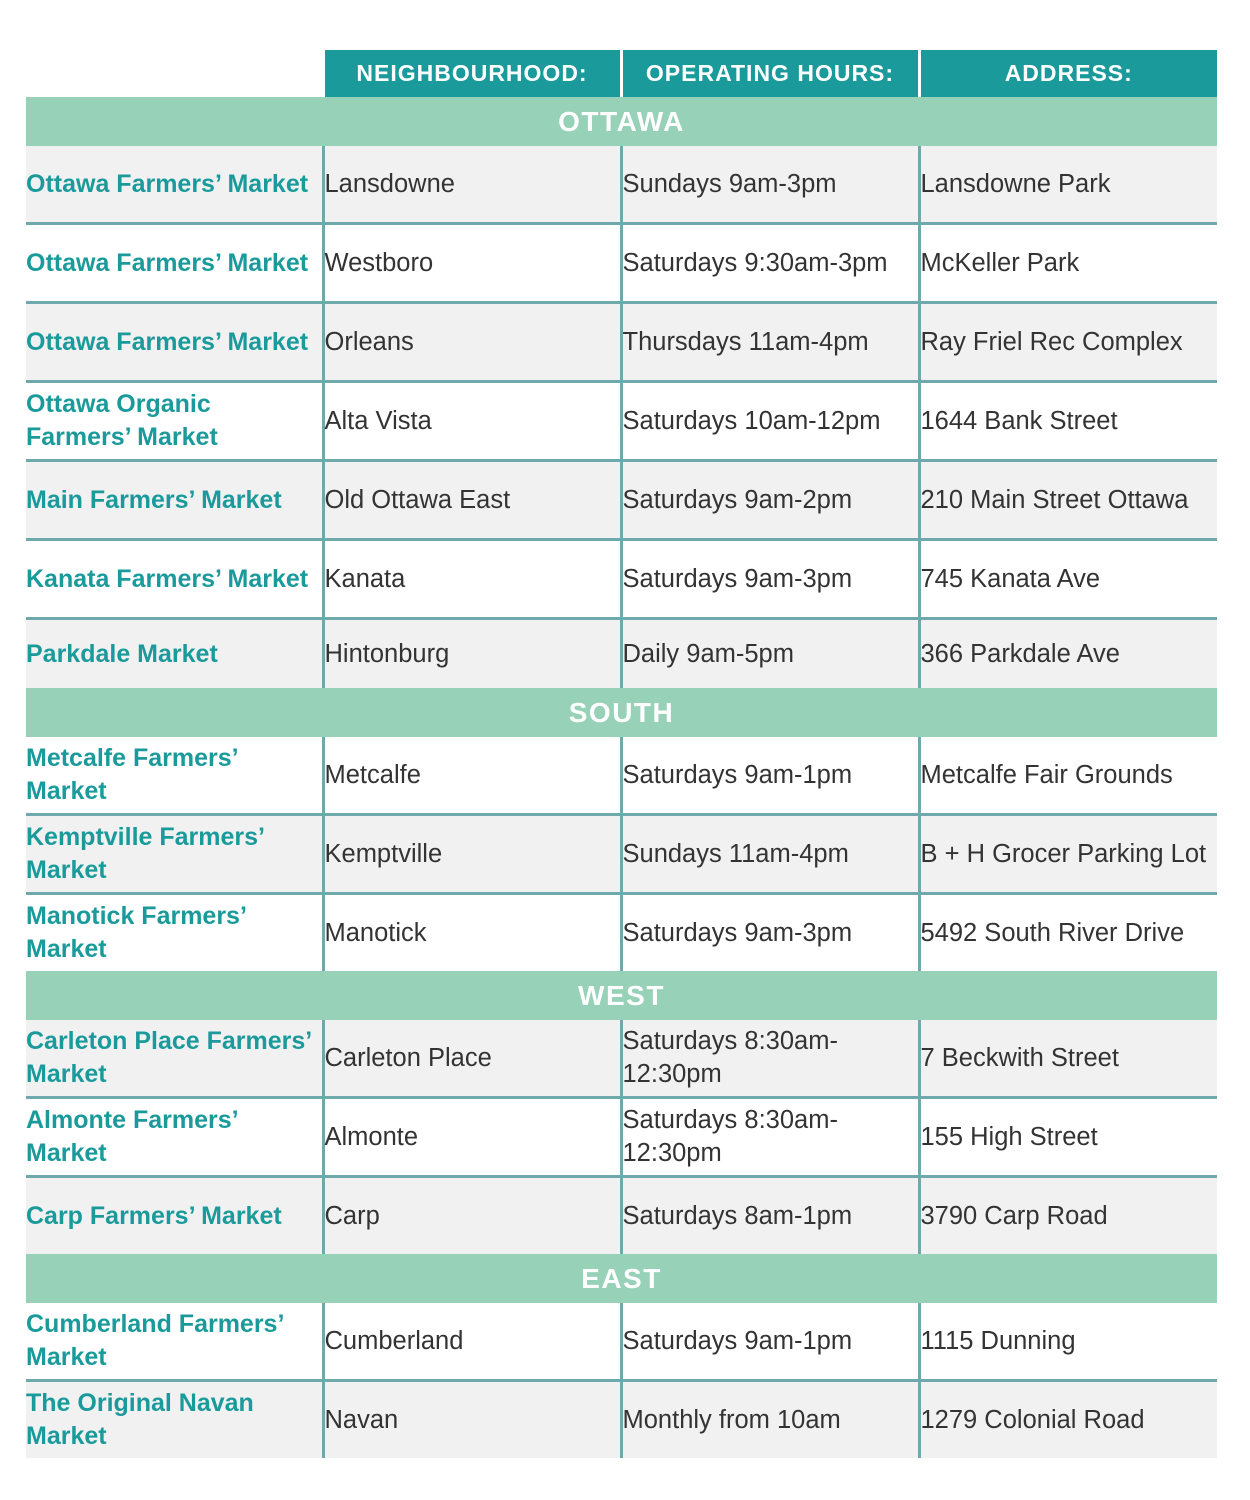 This screenshot has width=1250, height=1500. I want to click on address: 1279 Colonial Road, so click(1067, 1418).